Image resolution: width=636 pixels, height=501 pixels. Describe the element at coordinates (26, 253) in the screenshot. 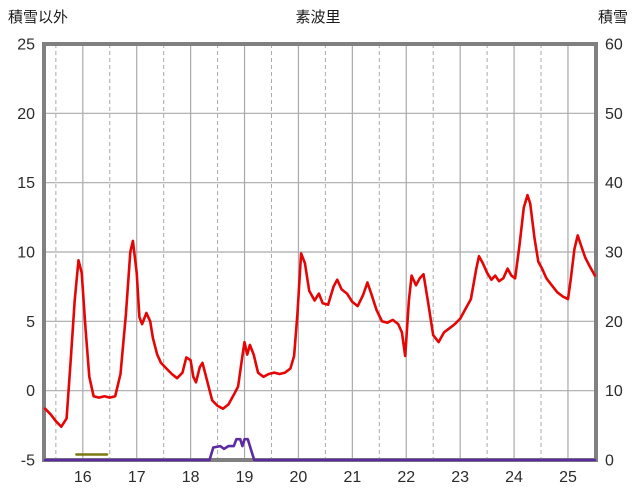

I see `left-axis-tick-label: 10` at that location.